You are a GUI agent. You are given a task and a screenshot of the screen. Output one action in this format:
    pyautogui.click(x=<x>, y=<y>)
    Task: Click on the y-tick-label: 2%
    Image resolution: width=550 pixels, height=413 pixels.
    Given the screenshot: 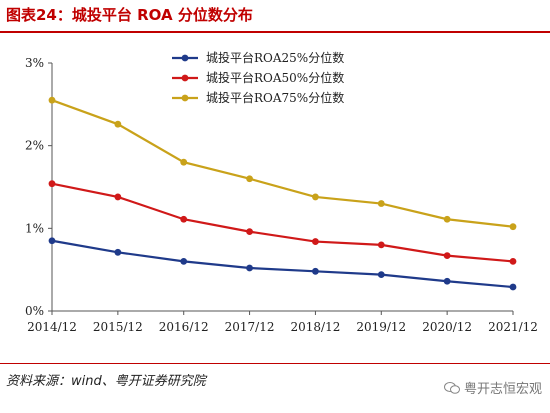 What is the action you would take?
    pyautogui.click(x=34, y=146)
    